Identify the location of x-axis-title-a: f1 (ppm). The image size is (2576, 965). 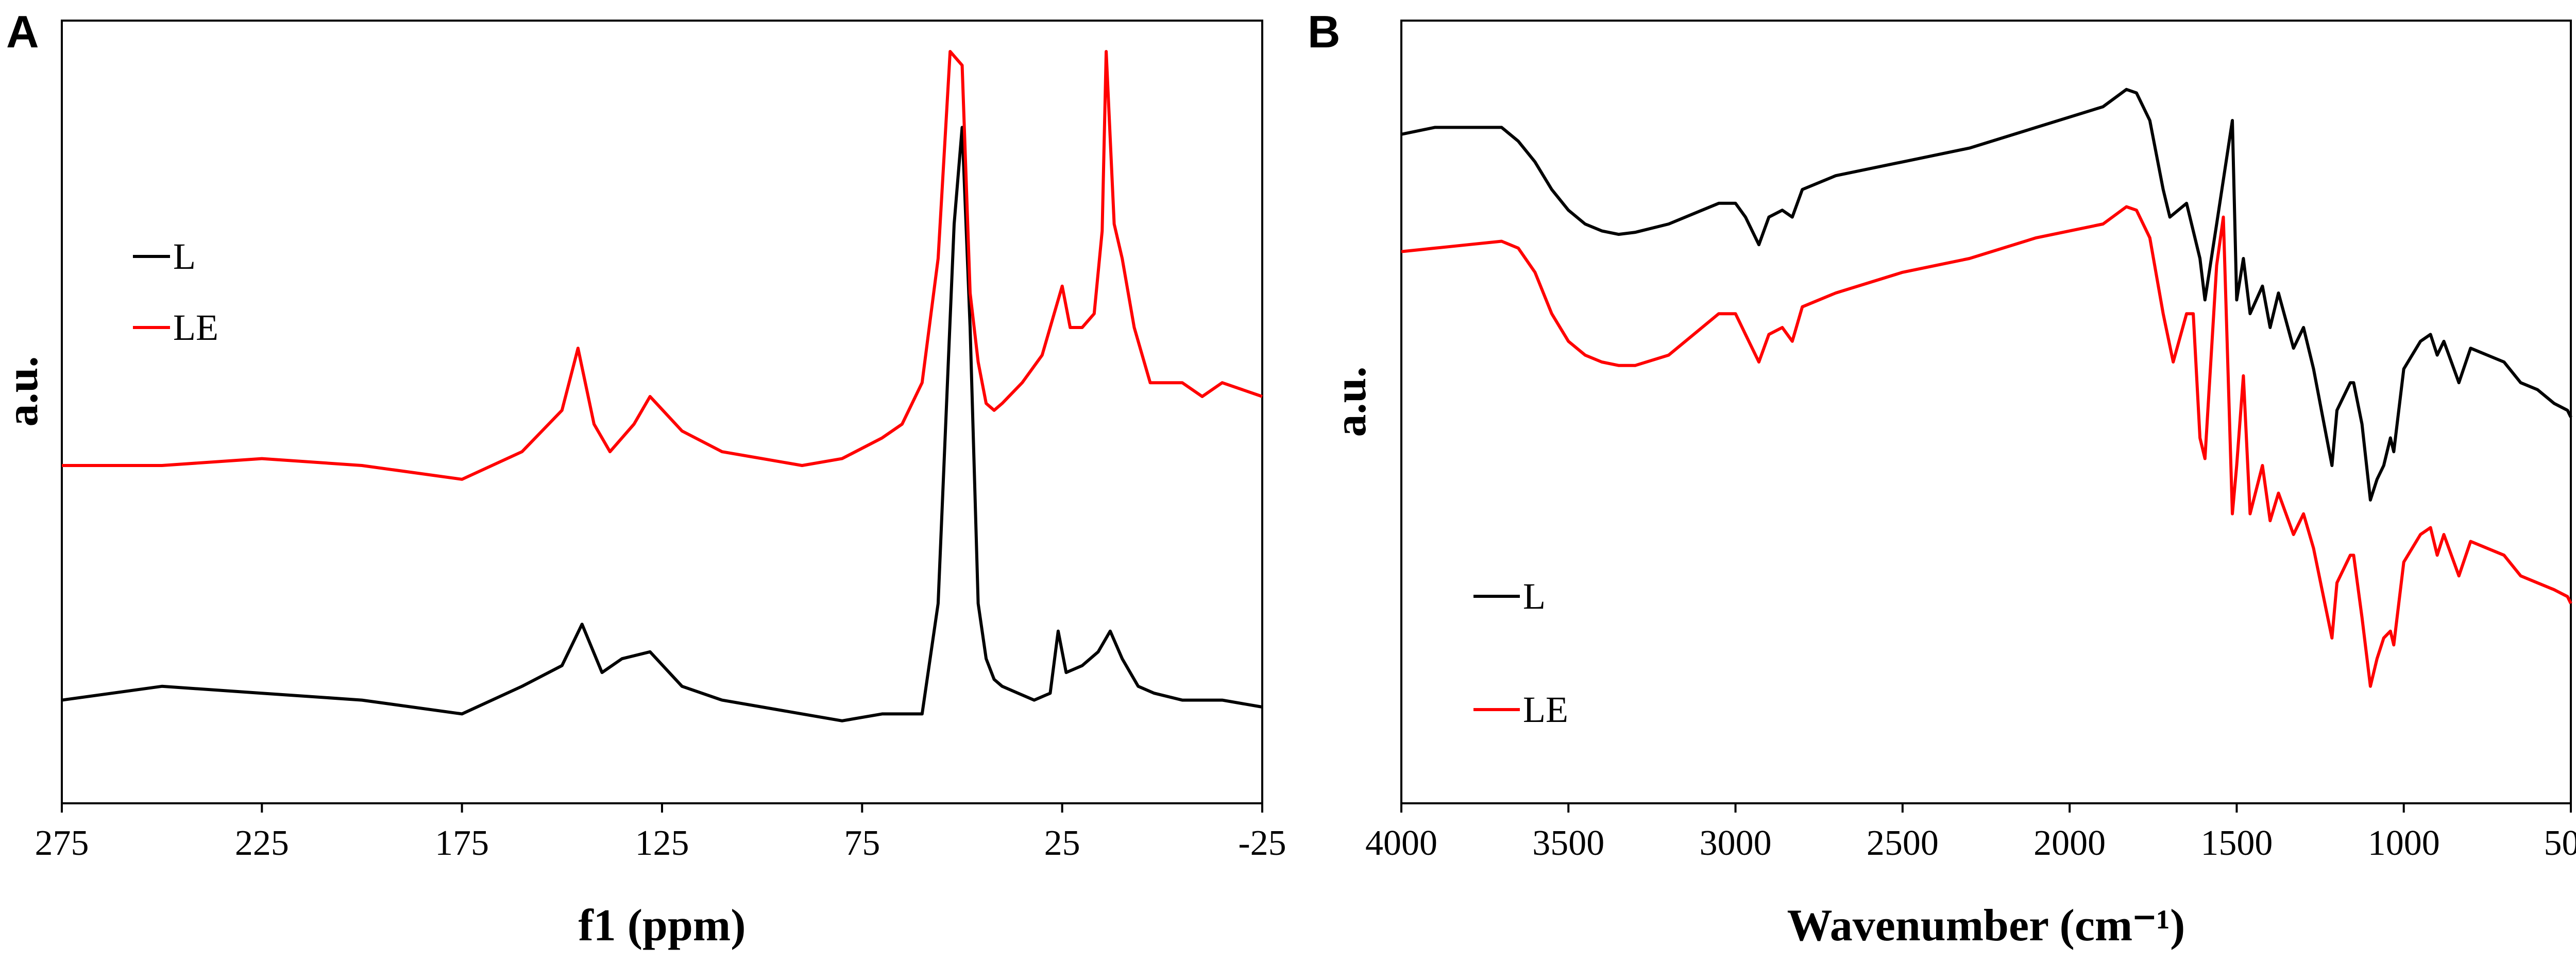
(661, 926).